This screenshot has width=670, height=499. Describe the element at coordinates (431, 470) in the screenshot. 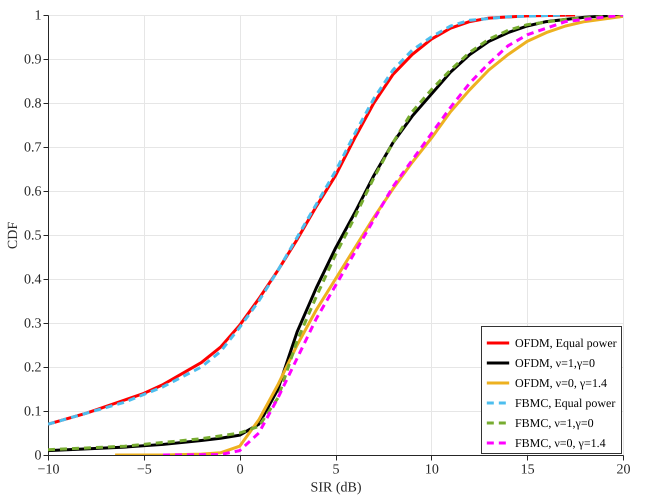

I see `x-tick-label: 10` at that location.